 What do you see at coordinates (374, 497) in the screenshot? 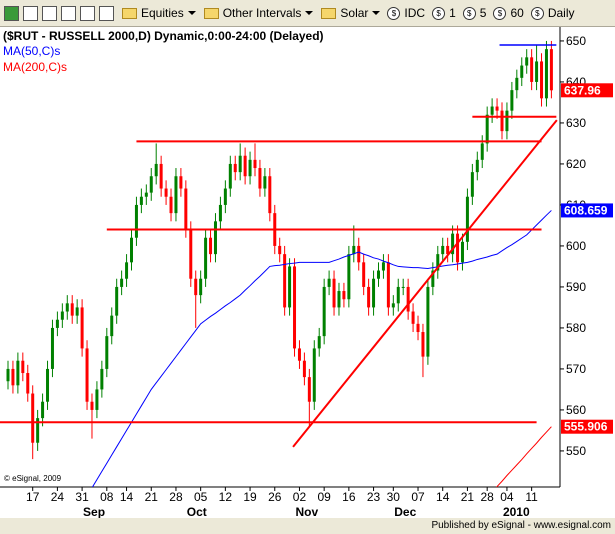
I see `x-tick-label: 23` at bounding box center [374, 497].